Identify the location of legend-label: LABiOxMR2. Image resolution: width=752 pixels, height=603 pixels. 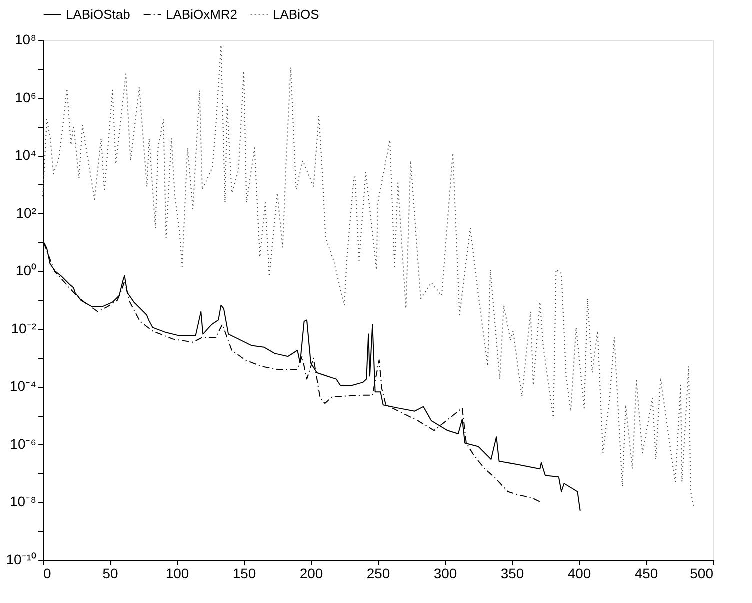
(202, 14).